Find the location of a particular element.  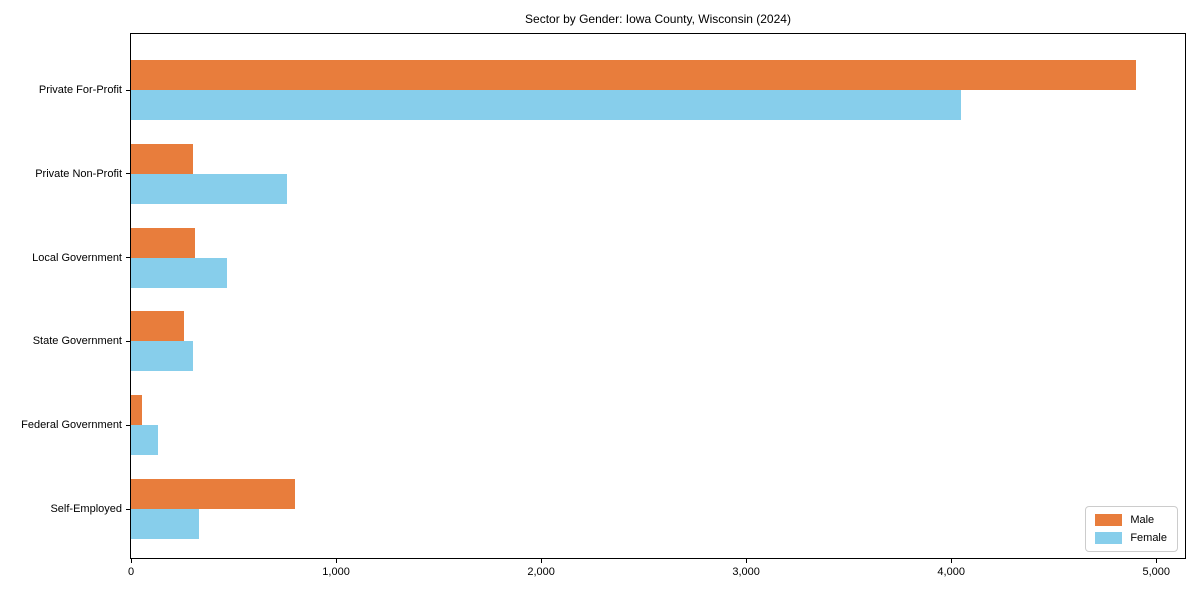

y-tick-label: State Government is located at coordinates (77, 341).